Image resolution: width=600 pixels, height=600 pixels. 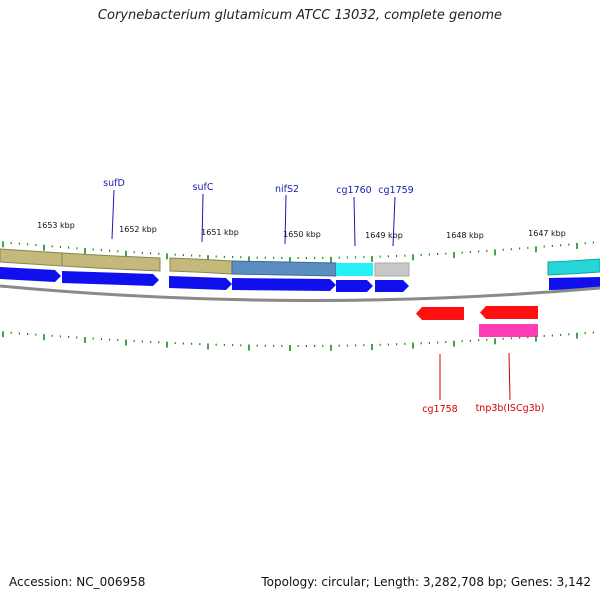 I want to click on accession-label: Accession: NC_006958, so click(x=77, y=582).